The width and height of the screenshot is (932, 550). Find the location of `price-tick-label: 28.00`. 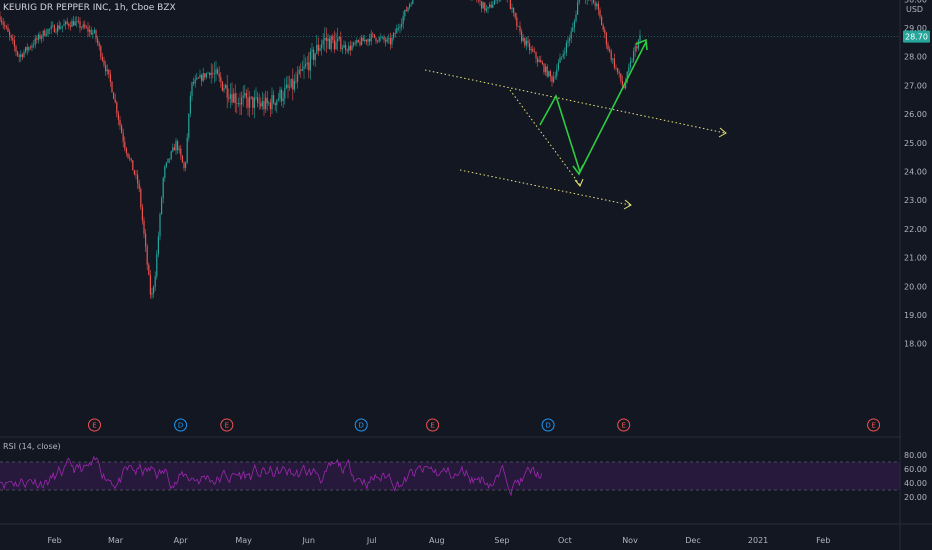

price-tick-label: 28.00 is located at coordinates (915, 57).